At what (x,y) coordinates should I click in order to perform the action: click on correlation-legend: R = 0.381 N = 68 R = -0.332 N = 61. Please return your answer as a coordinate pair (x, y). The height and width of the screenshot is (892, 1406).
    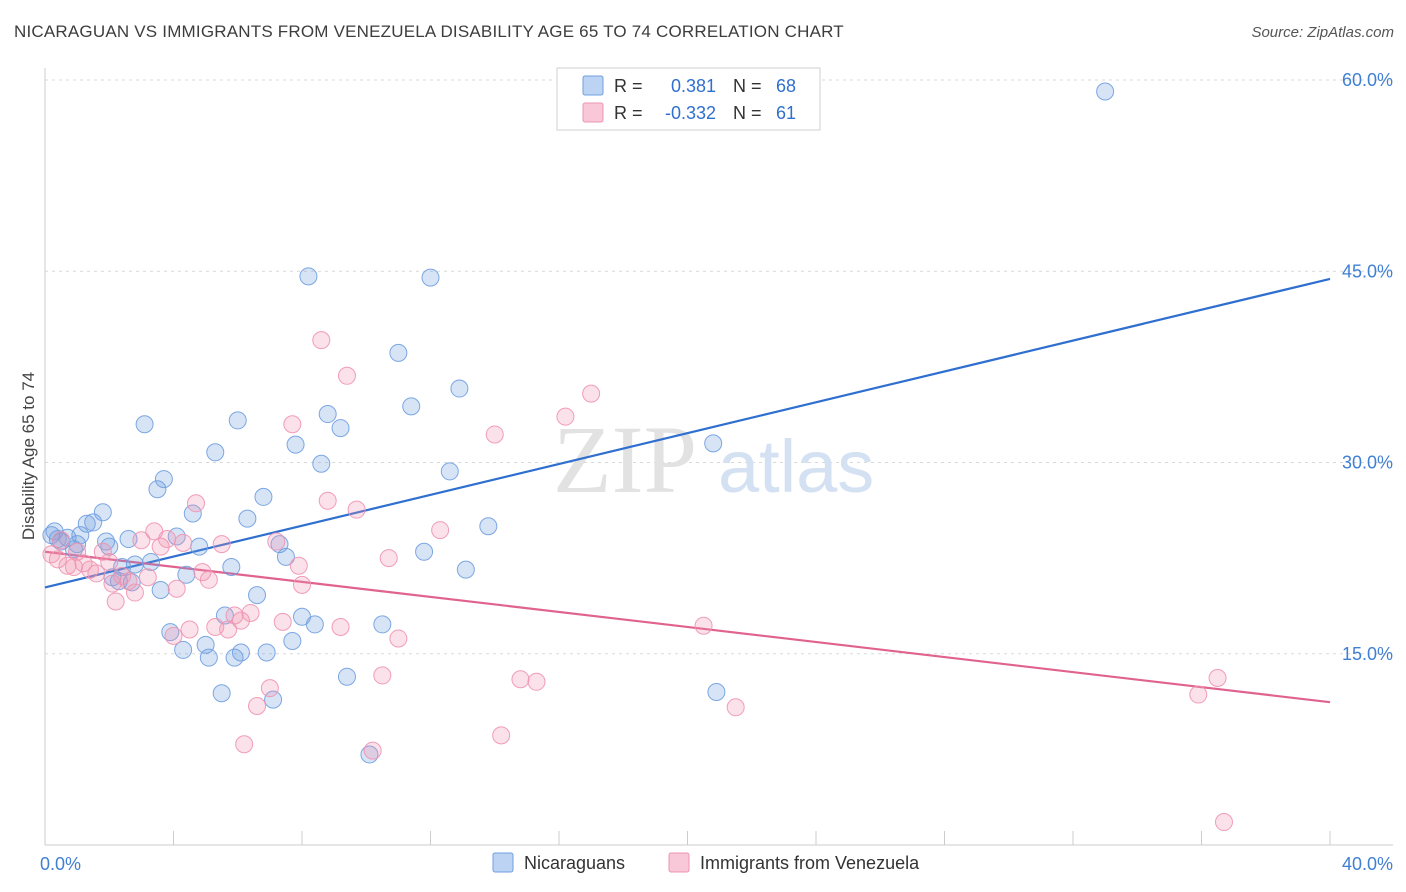
    Looking at the image, I should click on (688, 99).